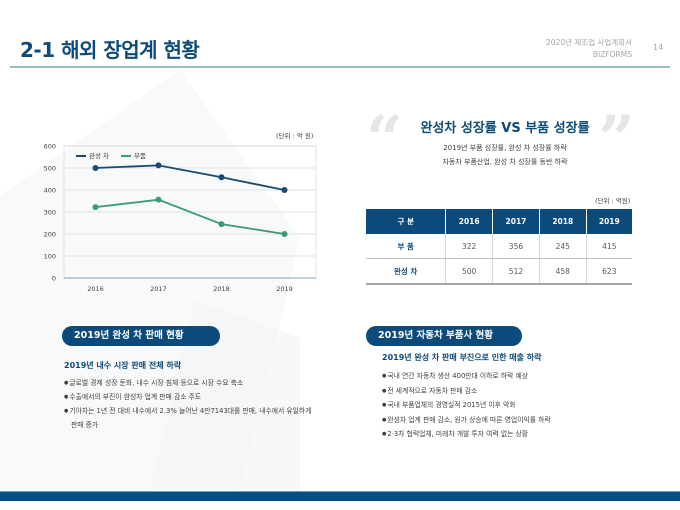 The height and width of the screenshot is (510, 680). Describe the element at coordinates (507, 377) in the screenshot. I see `list-item: 국내 연간 자동차 생산 400만대 이하로 하락 예상` at that location.